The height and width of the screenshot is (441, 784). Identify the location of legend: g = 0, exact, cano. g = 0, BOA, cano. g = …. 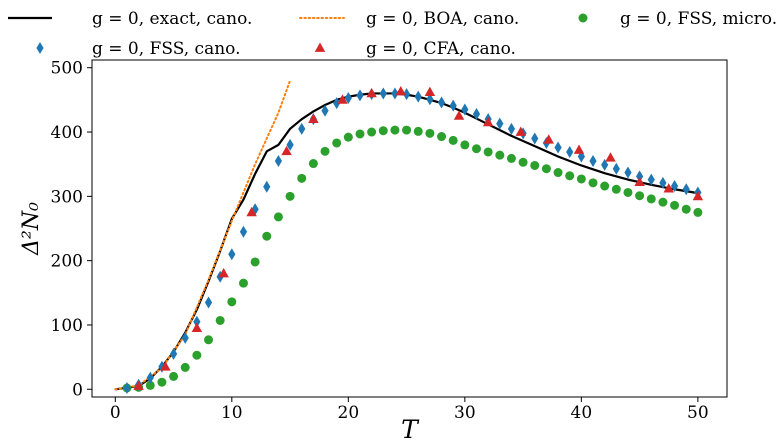
(392, 34).